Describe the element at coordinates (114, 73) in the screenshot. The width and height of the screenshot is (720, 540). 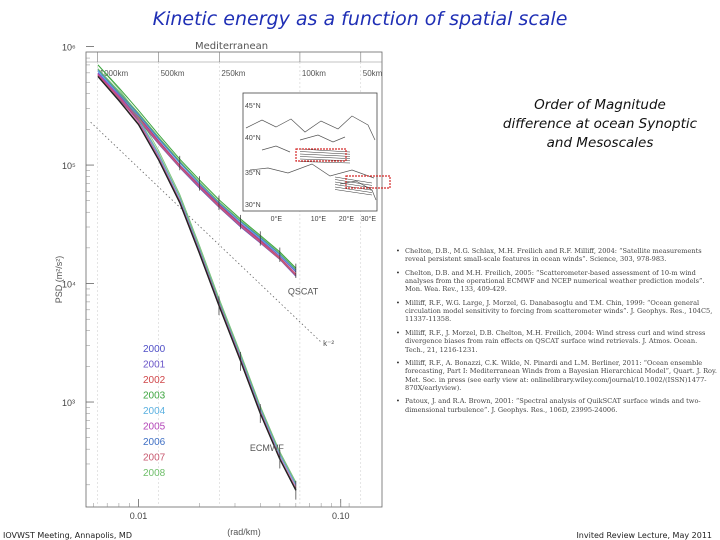
I see `top-axis-label: 1000km` at that location.